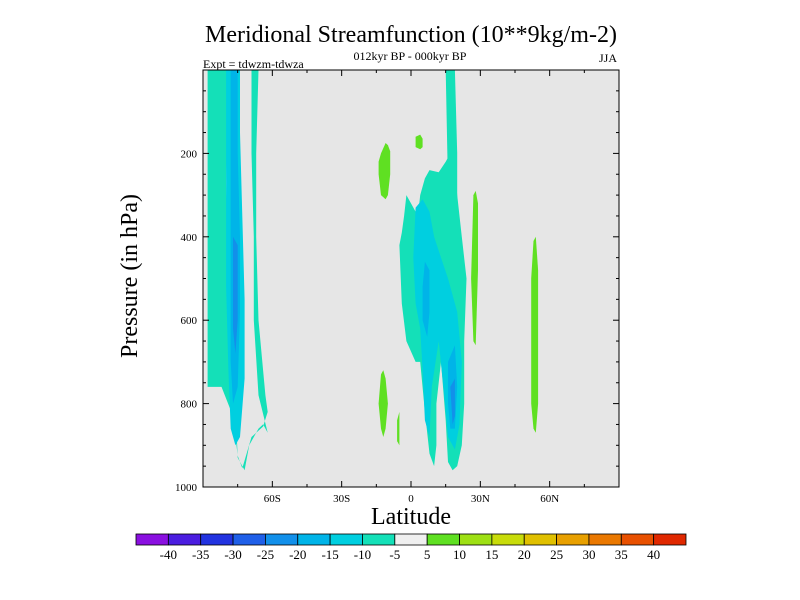 Image resolution: width=800 pixels, height=600 pixels. What do you see at coordinates (480, 499) in the screenshot?
I see `x-tick-label: 30N` at bounding box center [480, 499].